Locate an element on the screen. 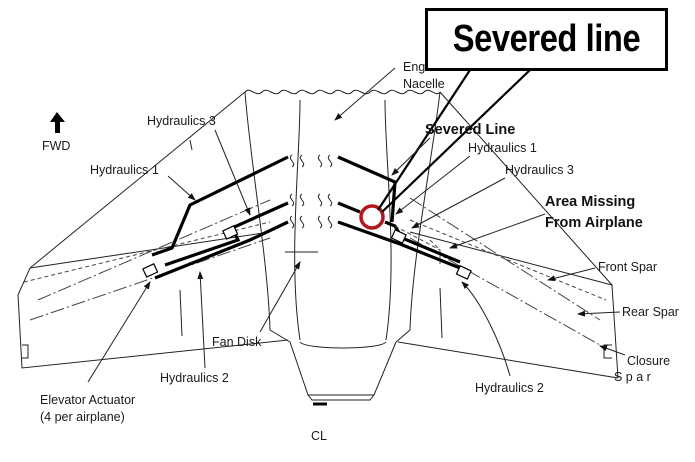  centerline-label: CL is located at coordinates (319, 436).